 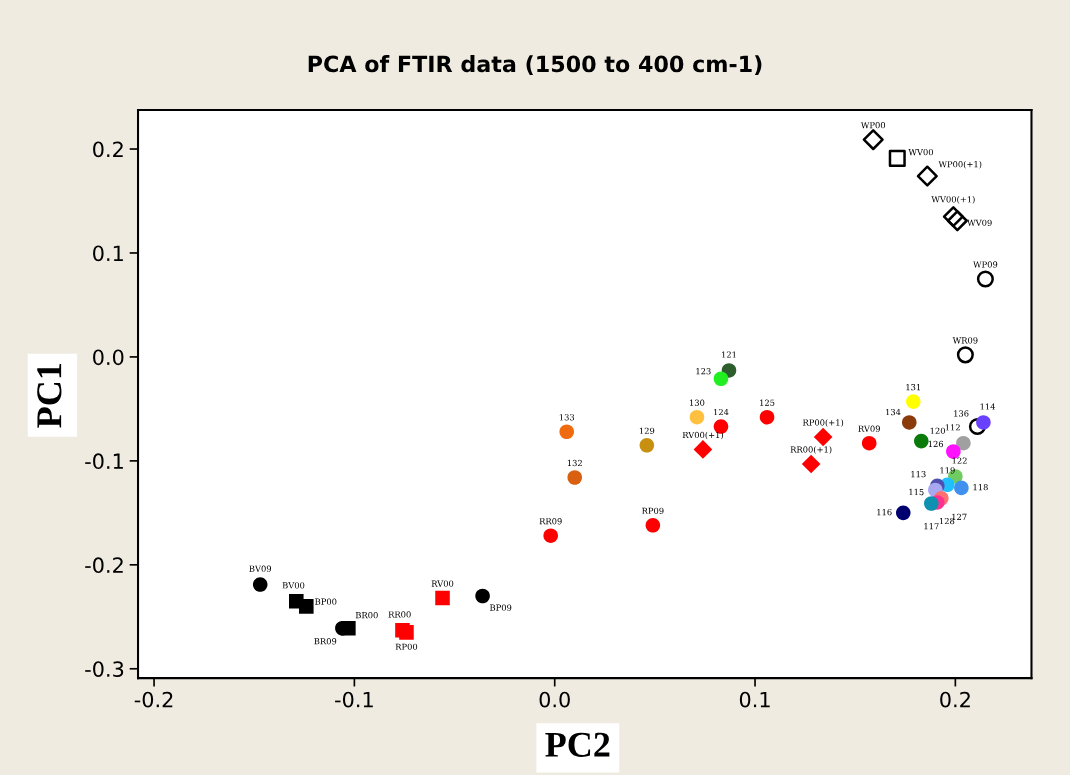 What do you see at coordinates (961, 413) in the screenshot?
I see `annotation: 136` at bounding box center [961, 413].